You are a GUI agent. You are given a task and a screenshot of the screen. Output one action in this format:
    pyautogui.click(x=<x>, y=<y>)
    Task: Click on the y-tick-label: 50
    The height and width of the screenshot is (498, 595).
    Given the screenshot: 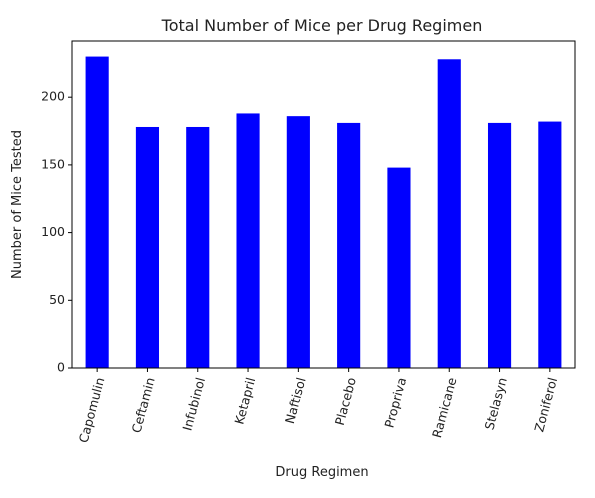 What is the action you would take?
    pyautogui.click(x=57, y=299)
    